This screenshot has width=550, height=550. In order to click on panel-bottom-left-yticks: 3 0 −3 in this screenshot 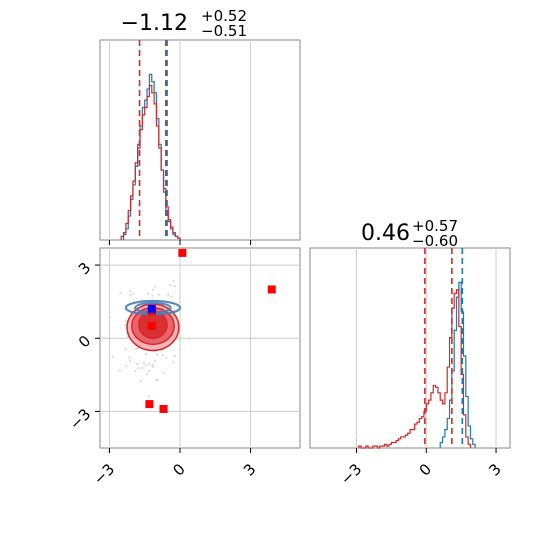, I will do `click(83, 346)`.